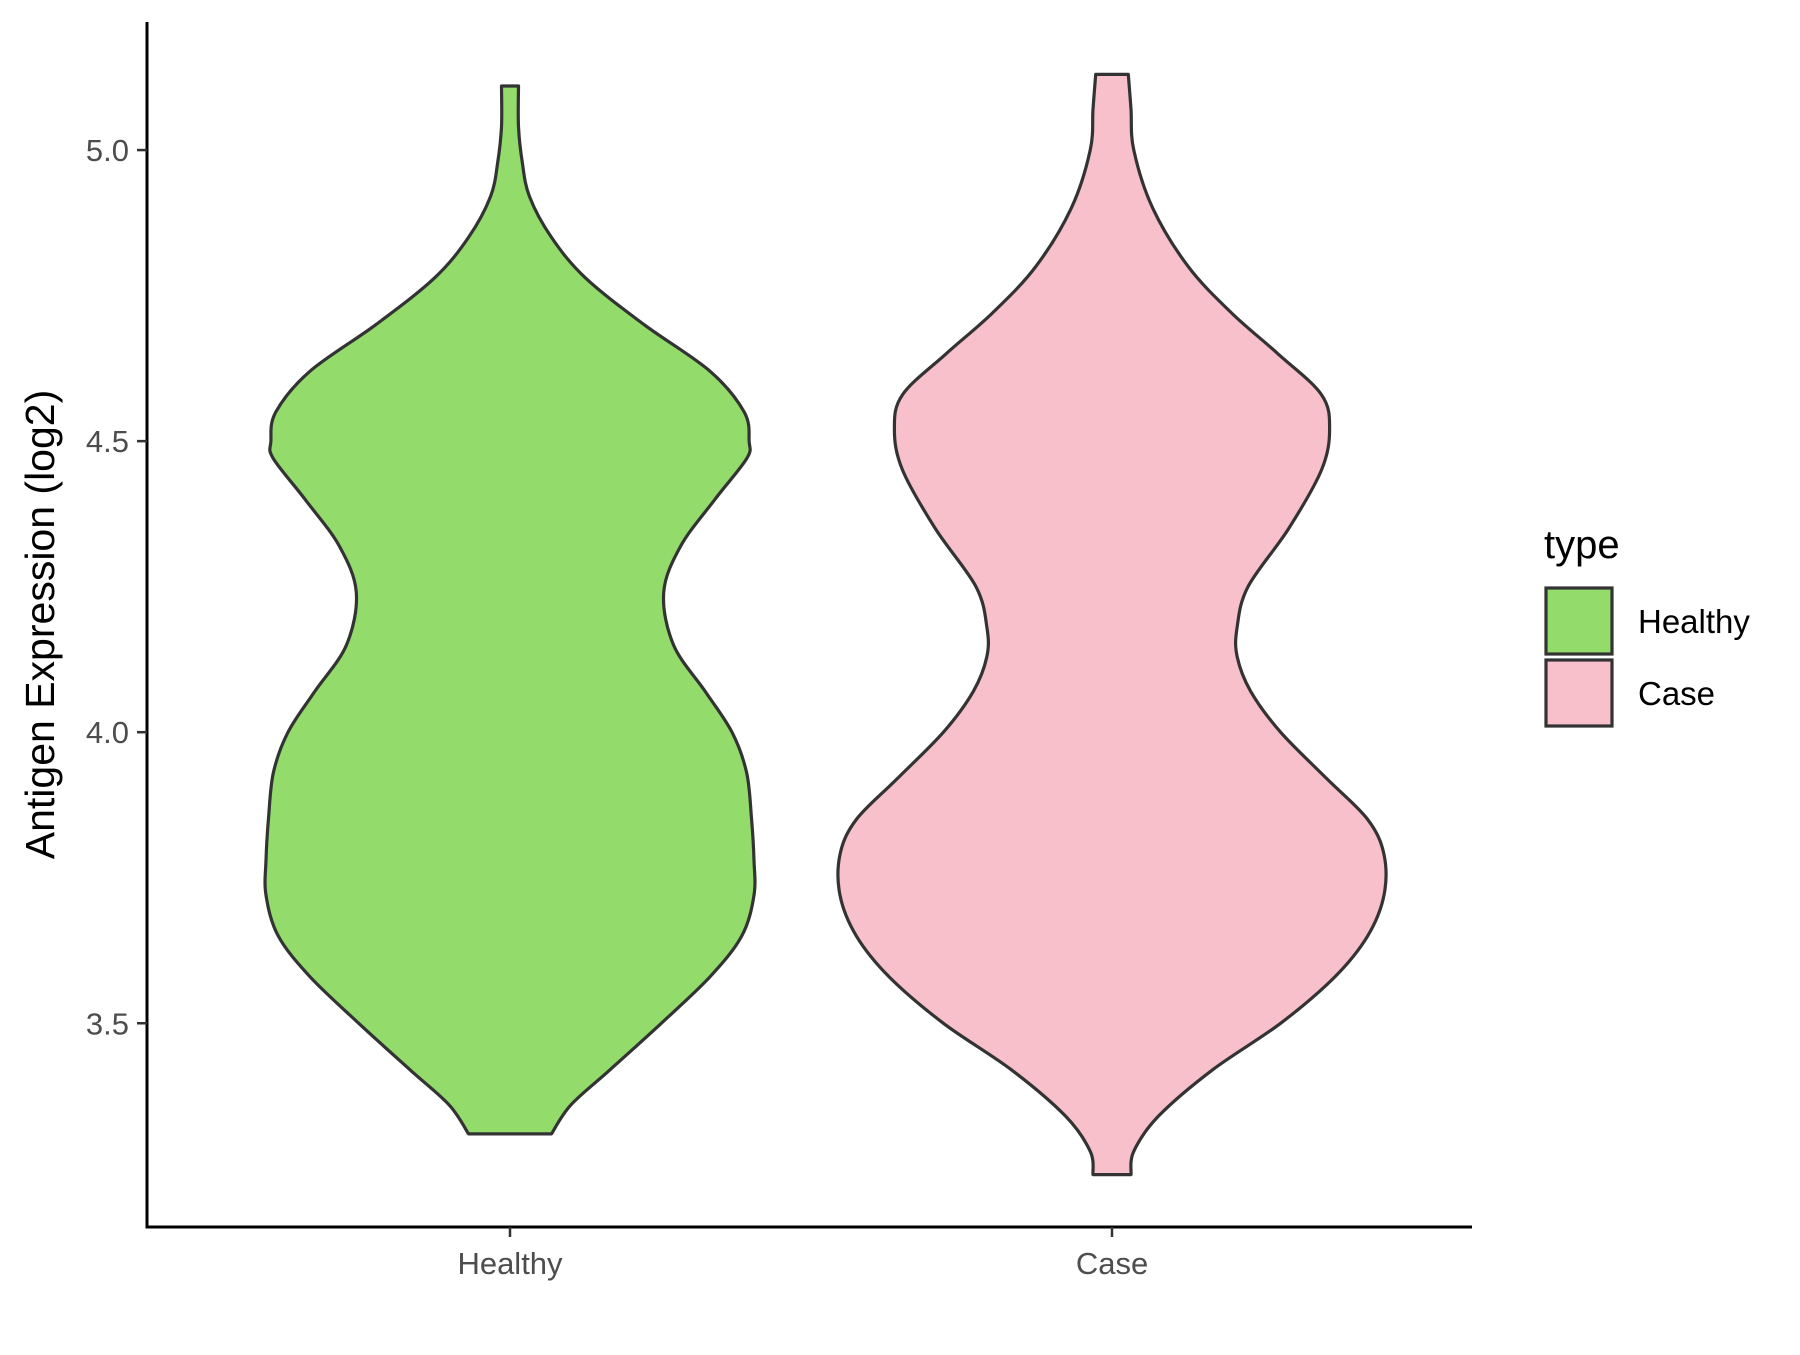 Image resolution: width=1800 pixels, height=1355 pixels. I want to click on legend: type Healthy Case, so click(1647, 625).